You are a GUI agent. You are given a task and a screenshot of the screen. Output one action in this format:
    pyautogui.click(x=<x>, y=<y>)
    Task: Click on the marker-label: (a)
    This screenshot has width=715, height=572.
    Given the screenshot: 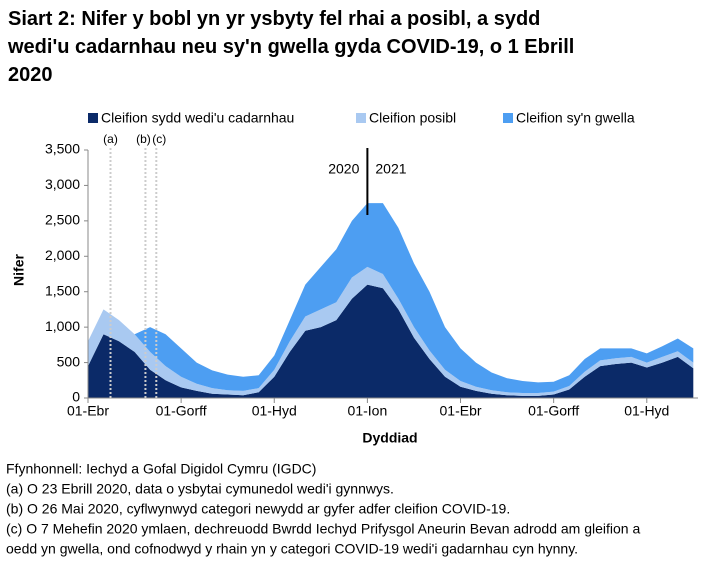 What is the action you would take?
    pyautogui.click(x=110, y=139)
    